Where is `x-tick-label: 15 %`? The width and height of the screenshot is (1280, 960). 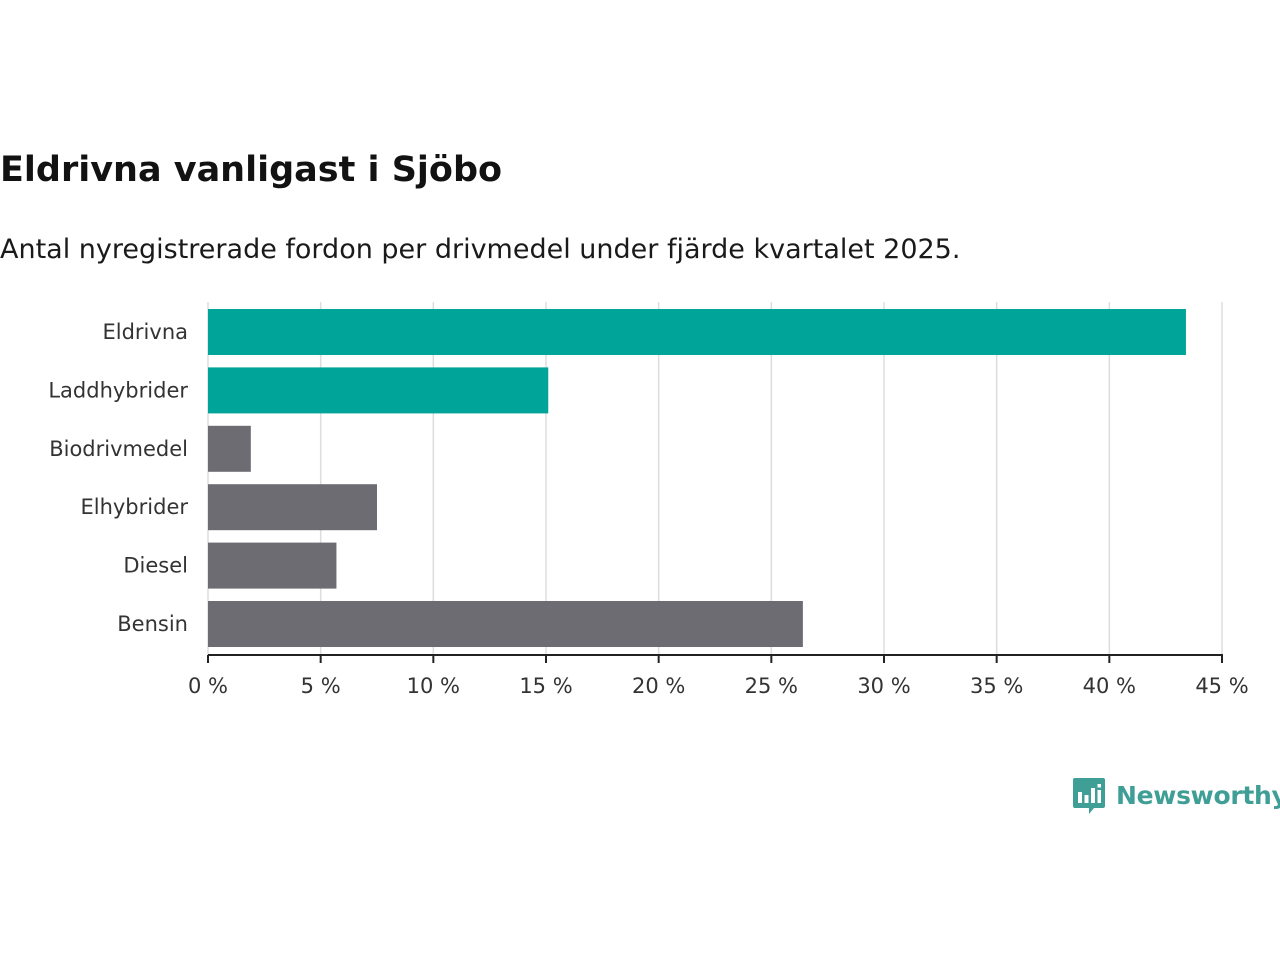 x-tick-label: 15 % is located at coordinates (545, 686).